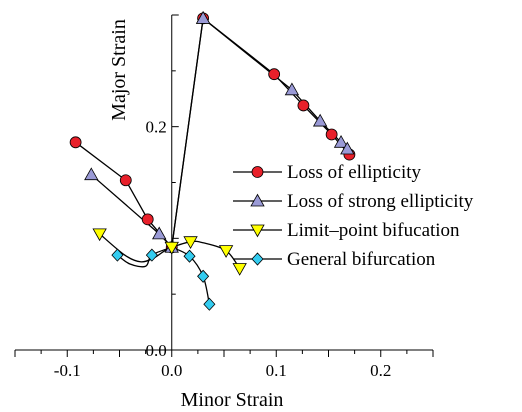 Image resolution: width=522 pixels, height=412 pixels. Describe the element at coordinates (232, 400) in the screenshot. I see `x-axis-label: Minor Strain` at that location.